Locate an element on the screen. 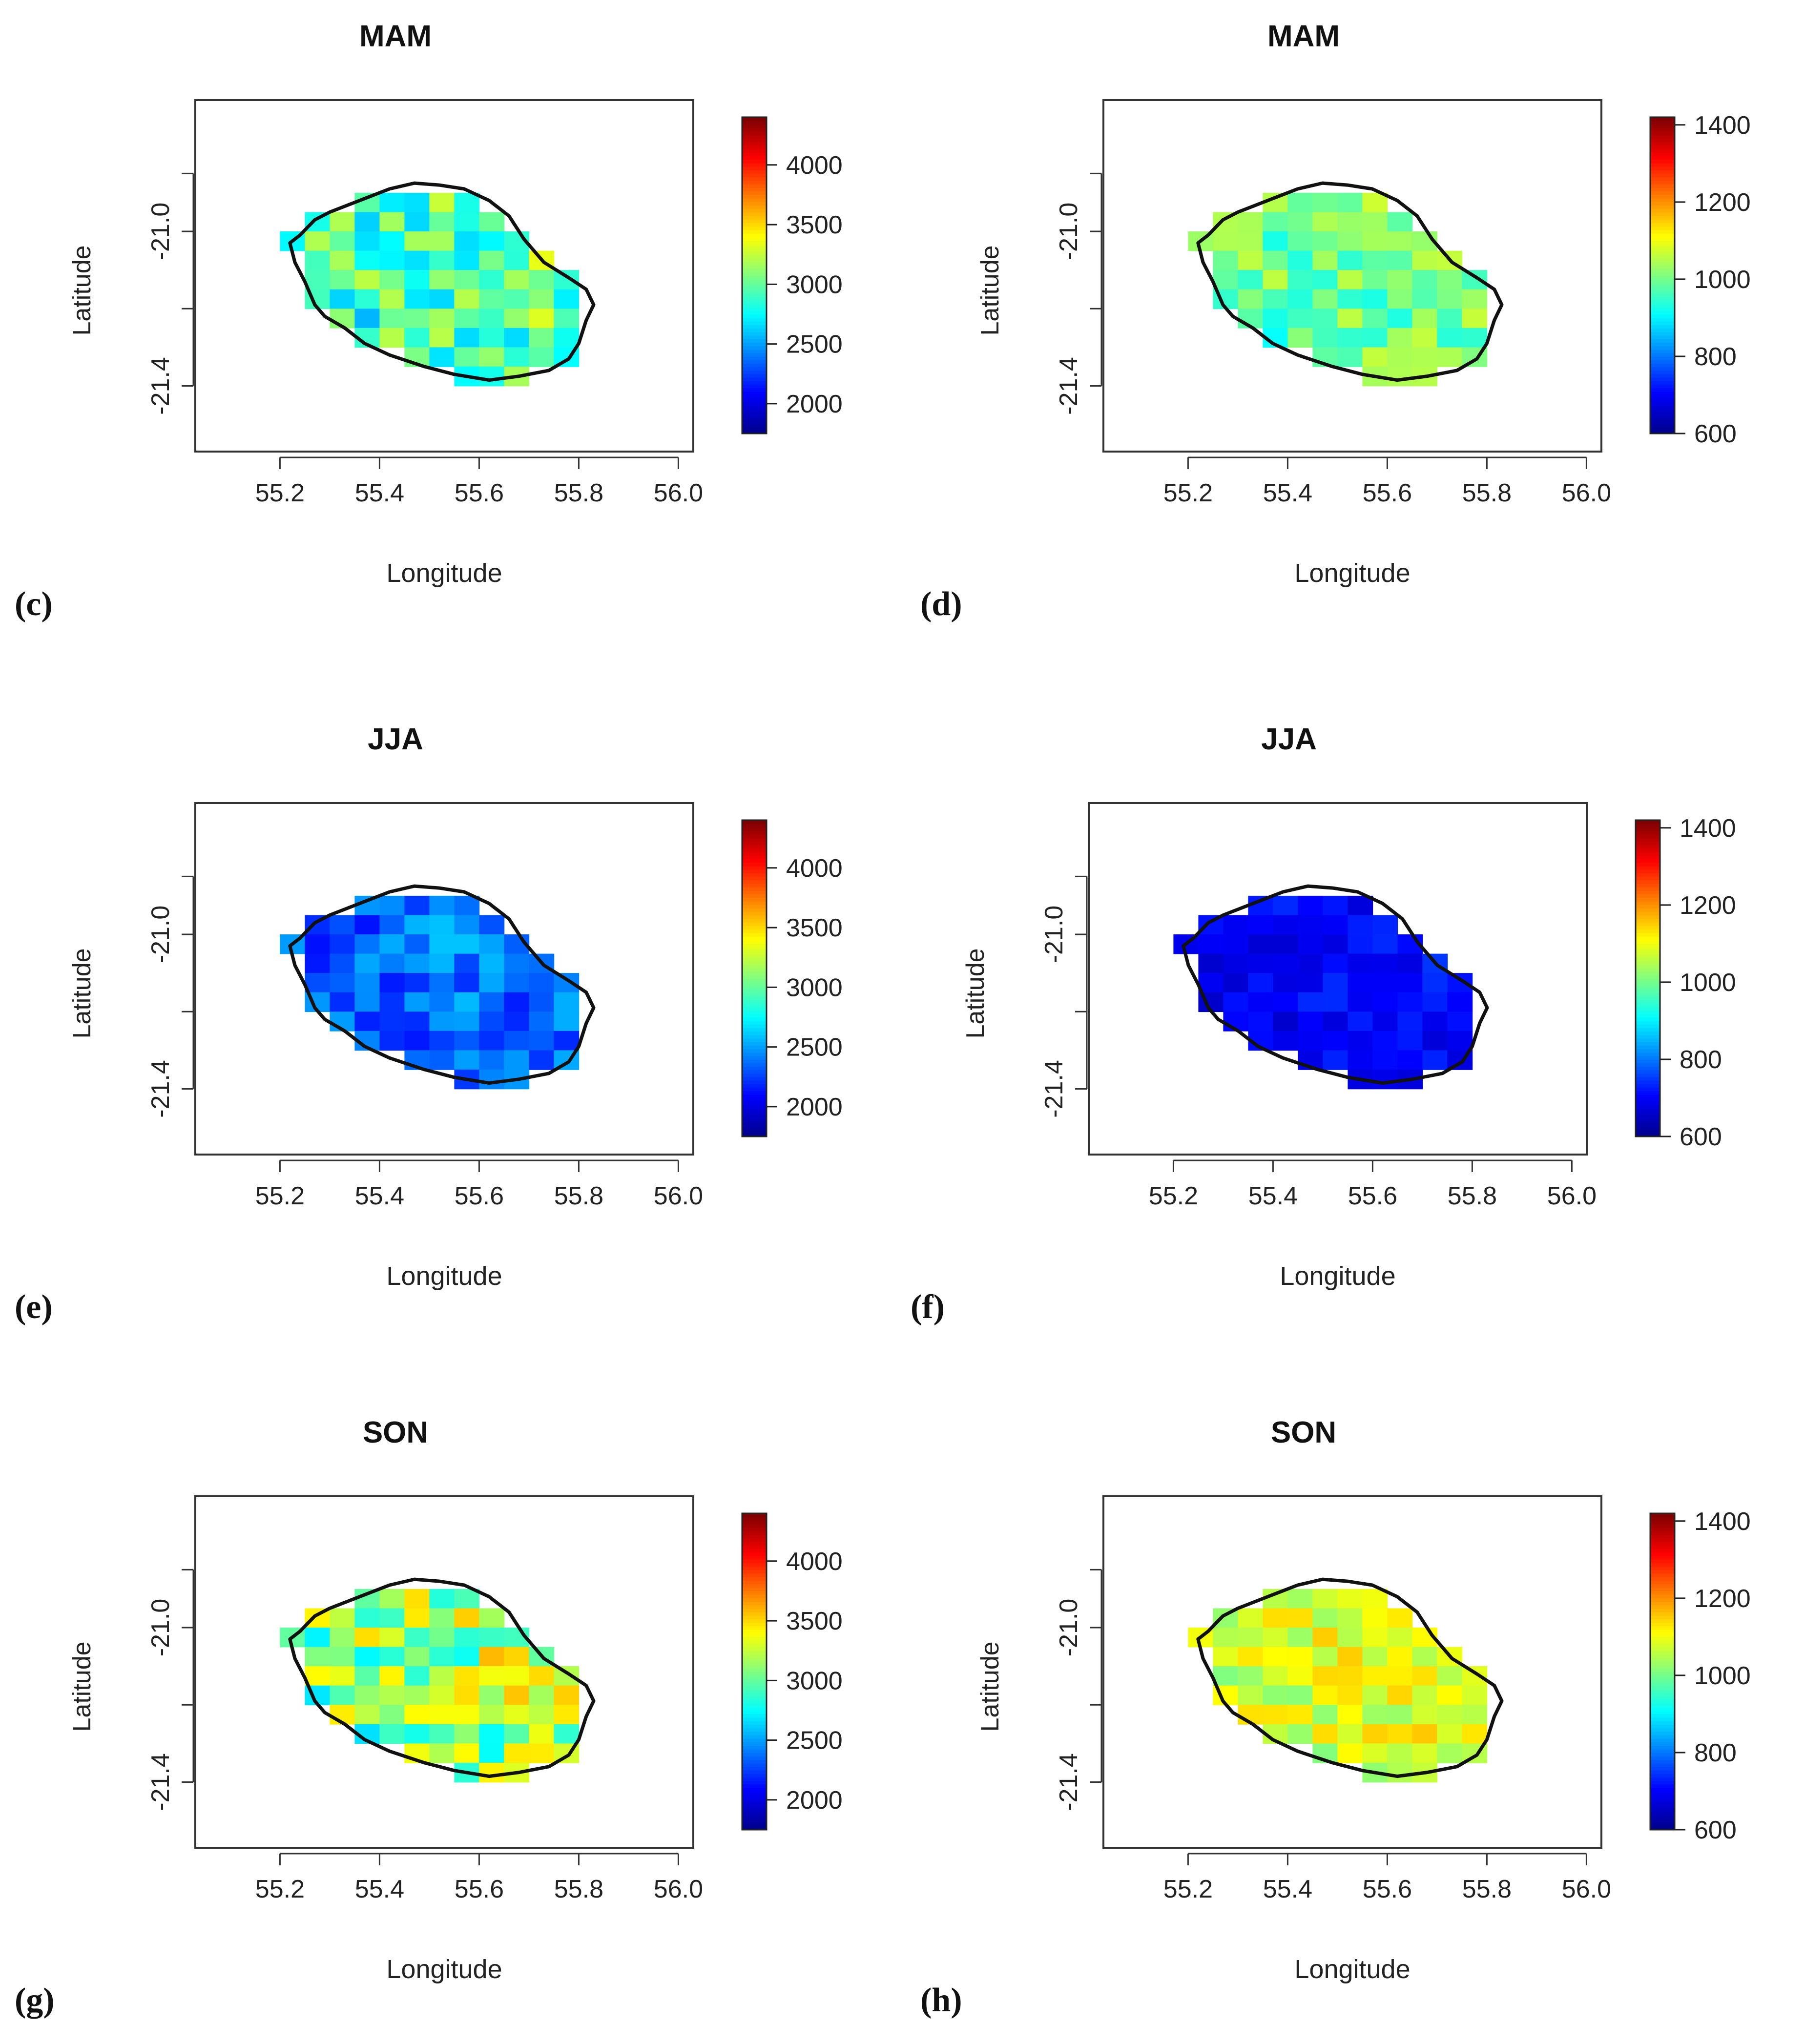  colorbar-tick-label: 2500 is located at coordinates (814, 1741).